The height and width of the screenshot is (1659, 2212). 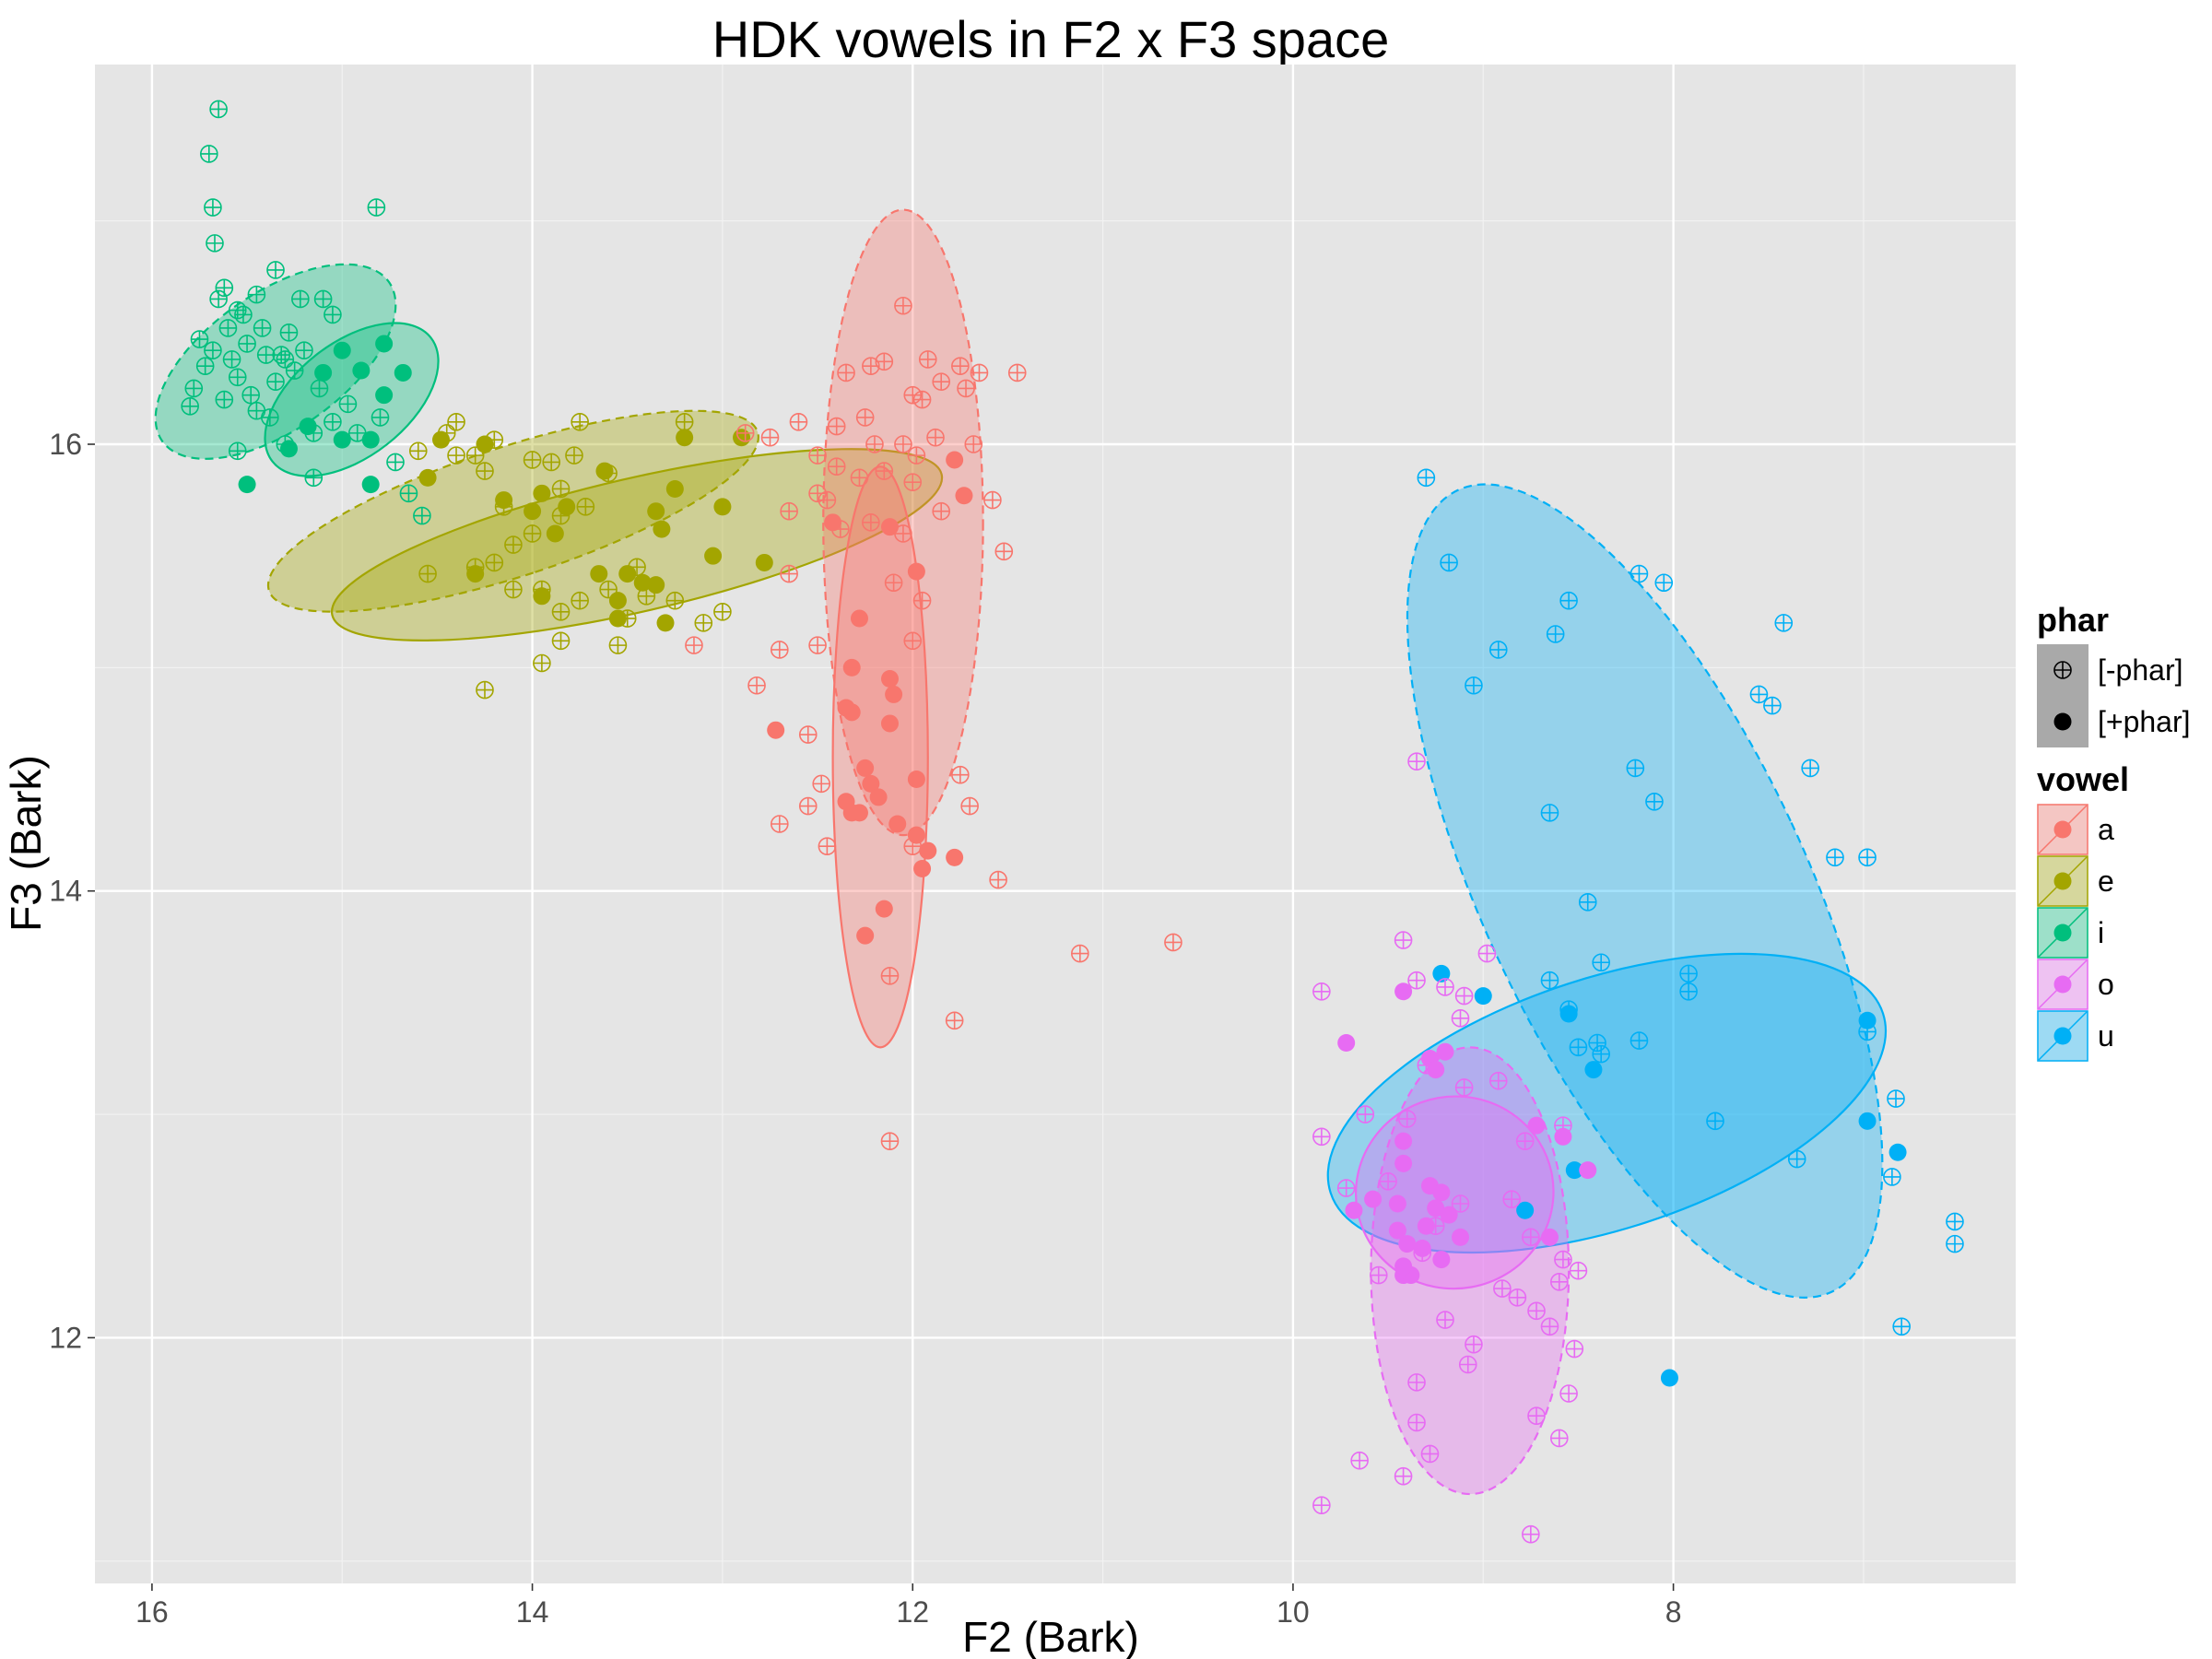 What do you see at coordinates (532, 1612) in the screenshot?
I see `x-tick-label: 14` at bounding box center [532, 1612].